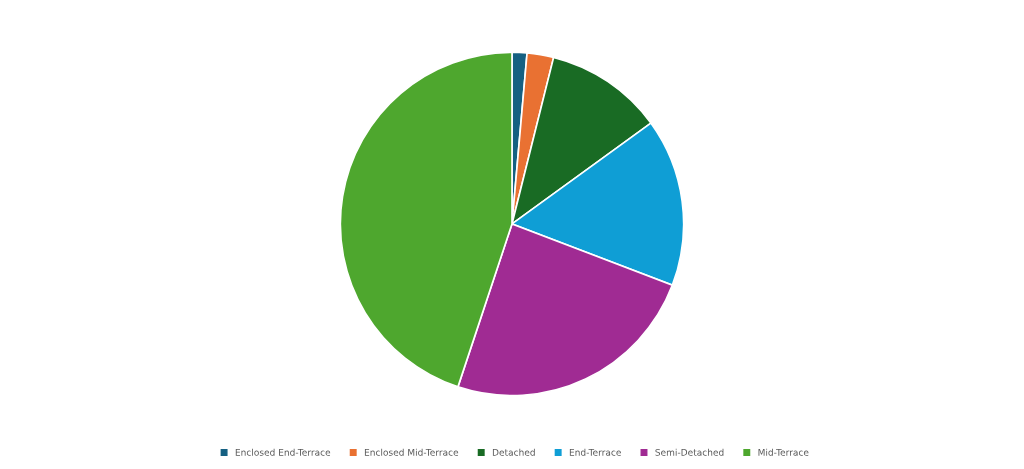 The height and width of the screenshot is (469, 1024). Describe the element at coordinates (411, 452) in the screenshot. I see `legend-label: Enclosed Mid-Terrace` at that location.